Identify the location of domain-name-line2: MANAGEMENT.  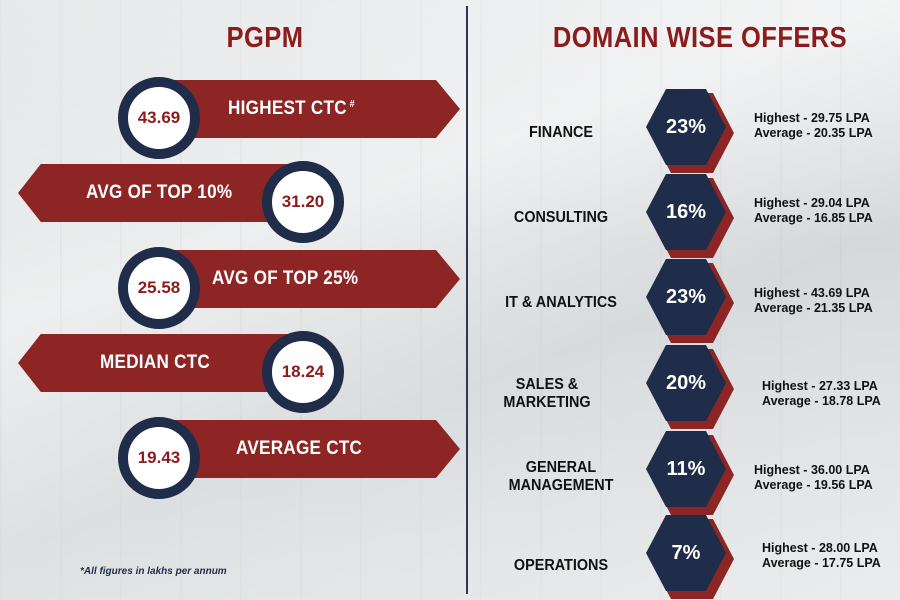
(561, 485).